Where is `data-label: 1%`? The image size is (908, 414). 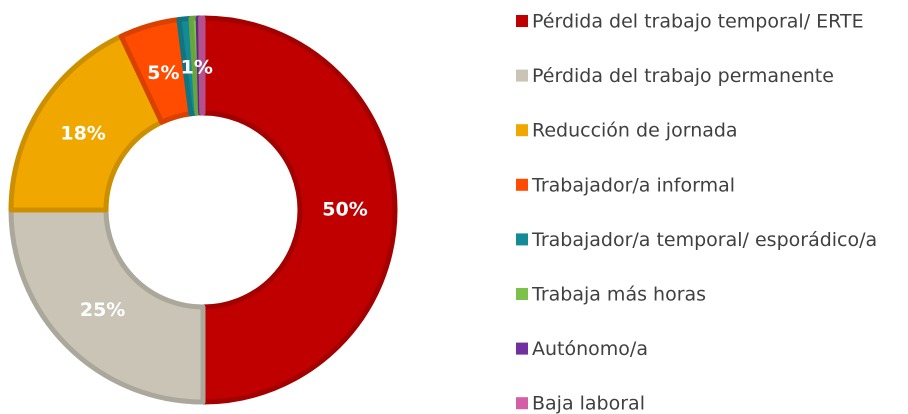 data-label: 1% is located at coordinates (197, 68).